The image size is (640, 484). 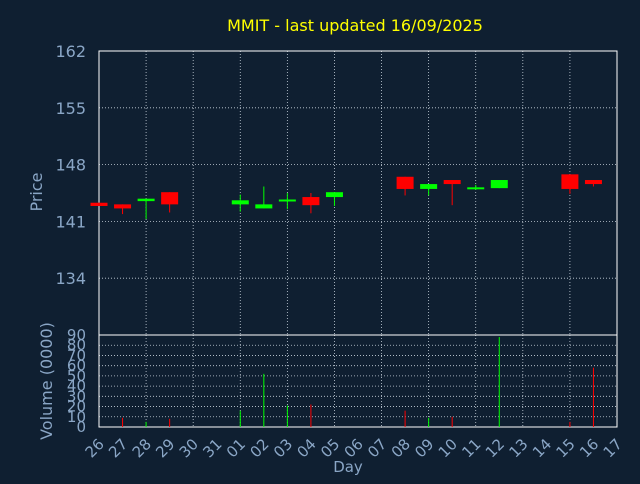 I want to click on x-tick-label: 16, so click(x=589, y=448).